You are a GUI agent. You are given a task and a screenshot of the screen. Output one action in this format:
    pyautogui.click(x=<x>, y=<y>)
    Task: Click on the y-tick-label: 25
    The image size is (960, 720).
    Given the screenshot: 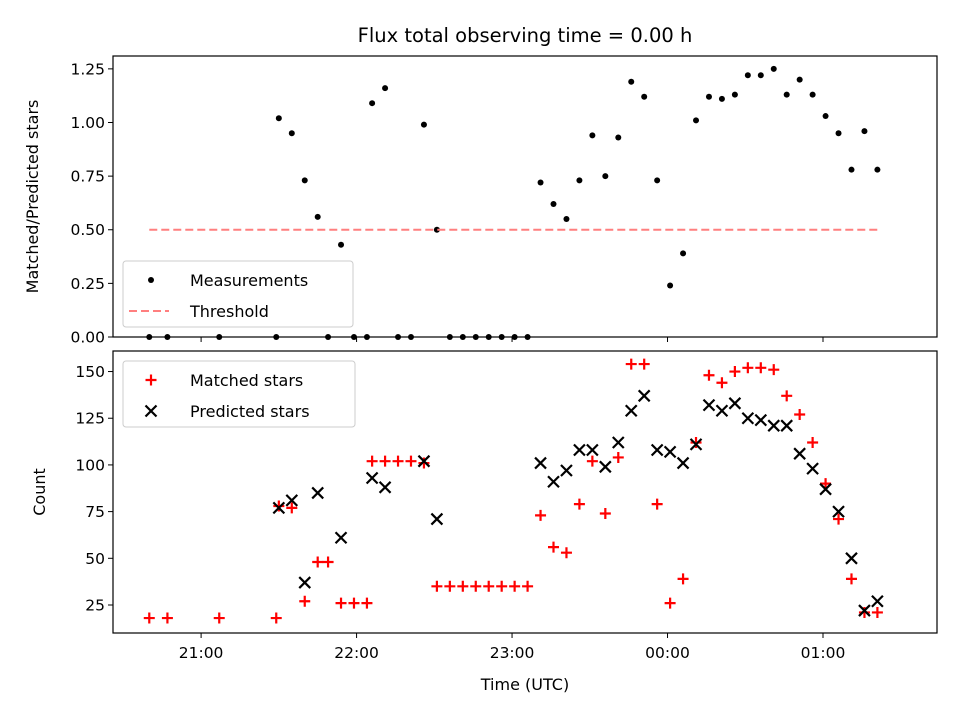 What is the action you would take?
    pyautogui.click(x=95, y=605)
    